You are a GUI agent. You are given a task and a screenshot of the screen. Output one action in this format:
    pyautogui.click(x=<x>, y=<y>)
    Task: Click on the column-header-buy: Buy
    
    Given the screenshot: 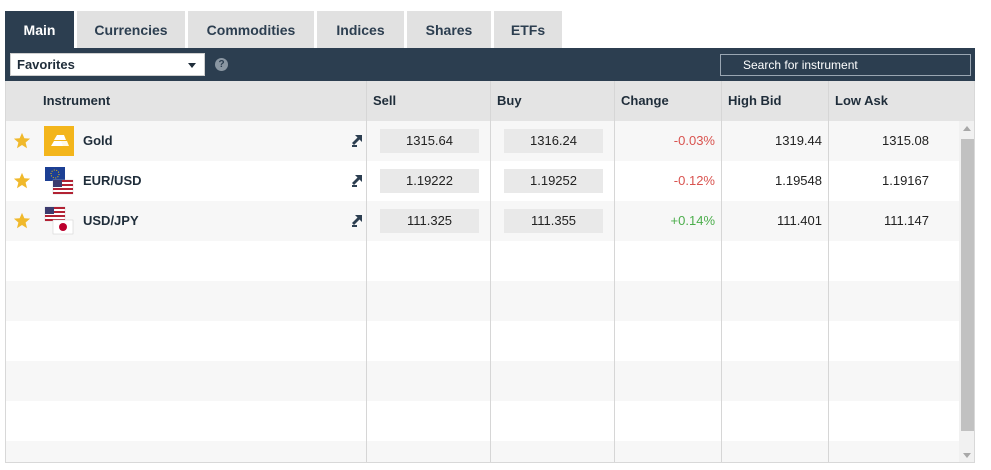 What is the action you would take?
    pyautogui.click(x=509, y=100)
    